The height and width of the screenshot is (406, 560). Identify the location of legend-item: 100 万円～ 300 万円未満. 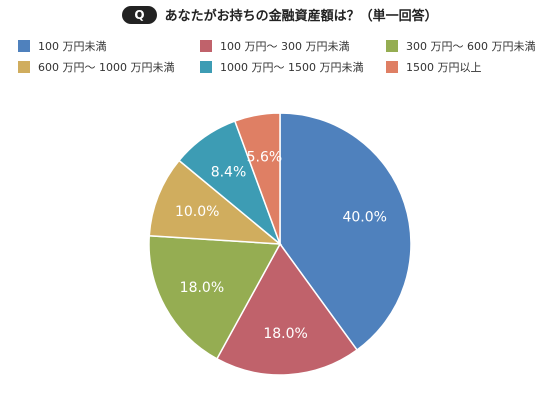
(274, 46).